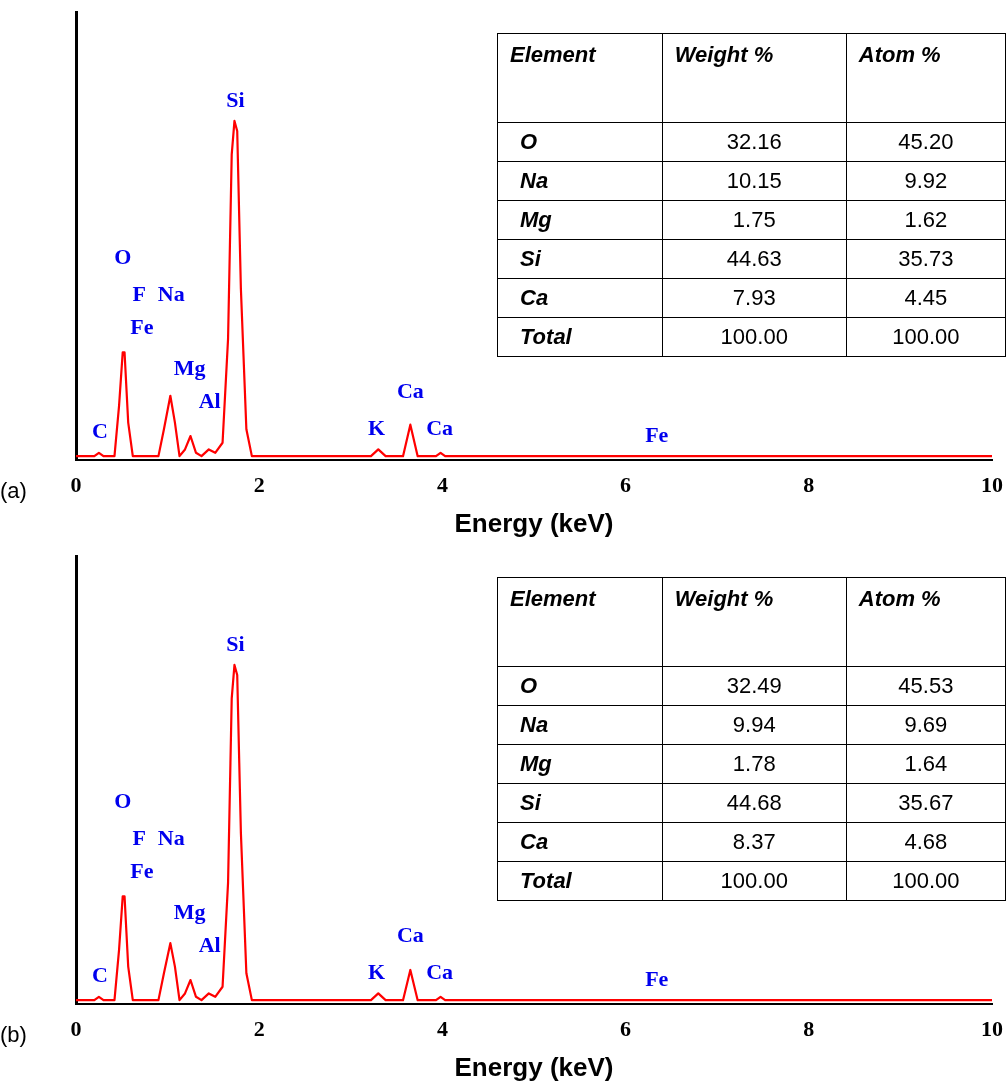 Image resolution: width=1006 pixels, height=1088 pixels. I want to click on annotation: 7.93, so click(754, 298).